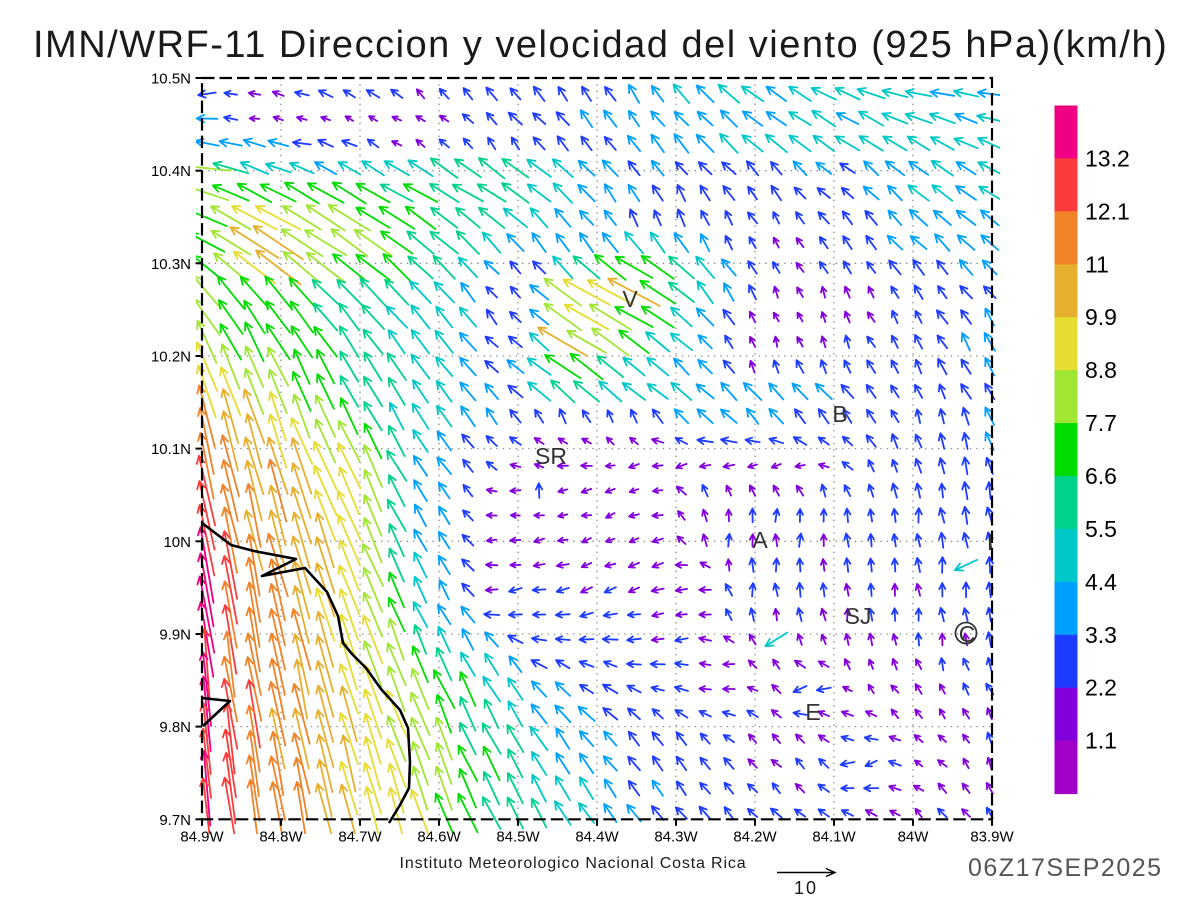  Describe the element at coordinates (1101, 741) in the screenshot. I see `svg-text: 1.1` at that location.